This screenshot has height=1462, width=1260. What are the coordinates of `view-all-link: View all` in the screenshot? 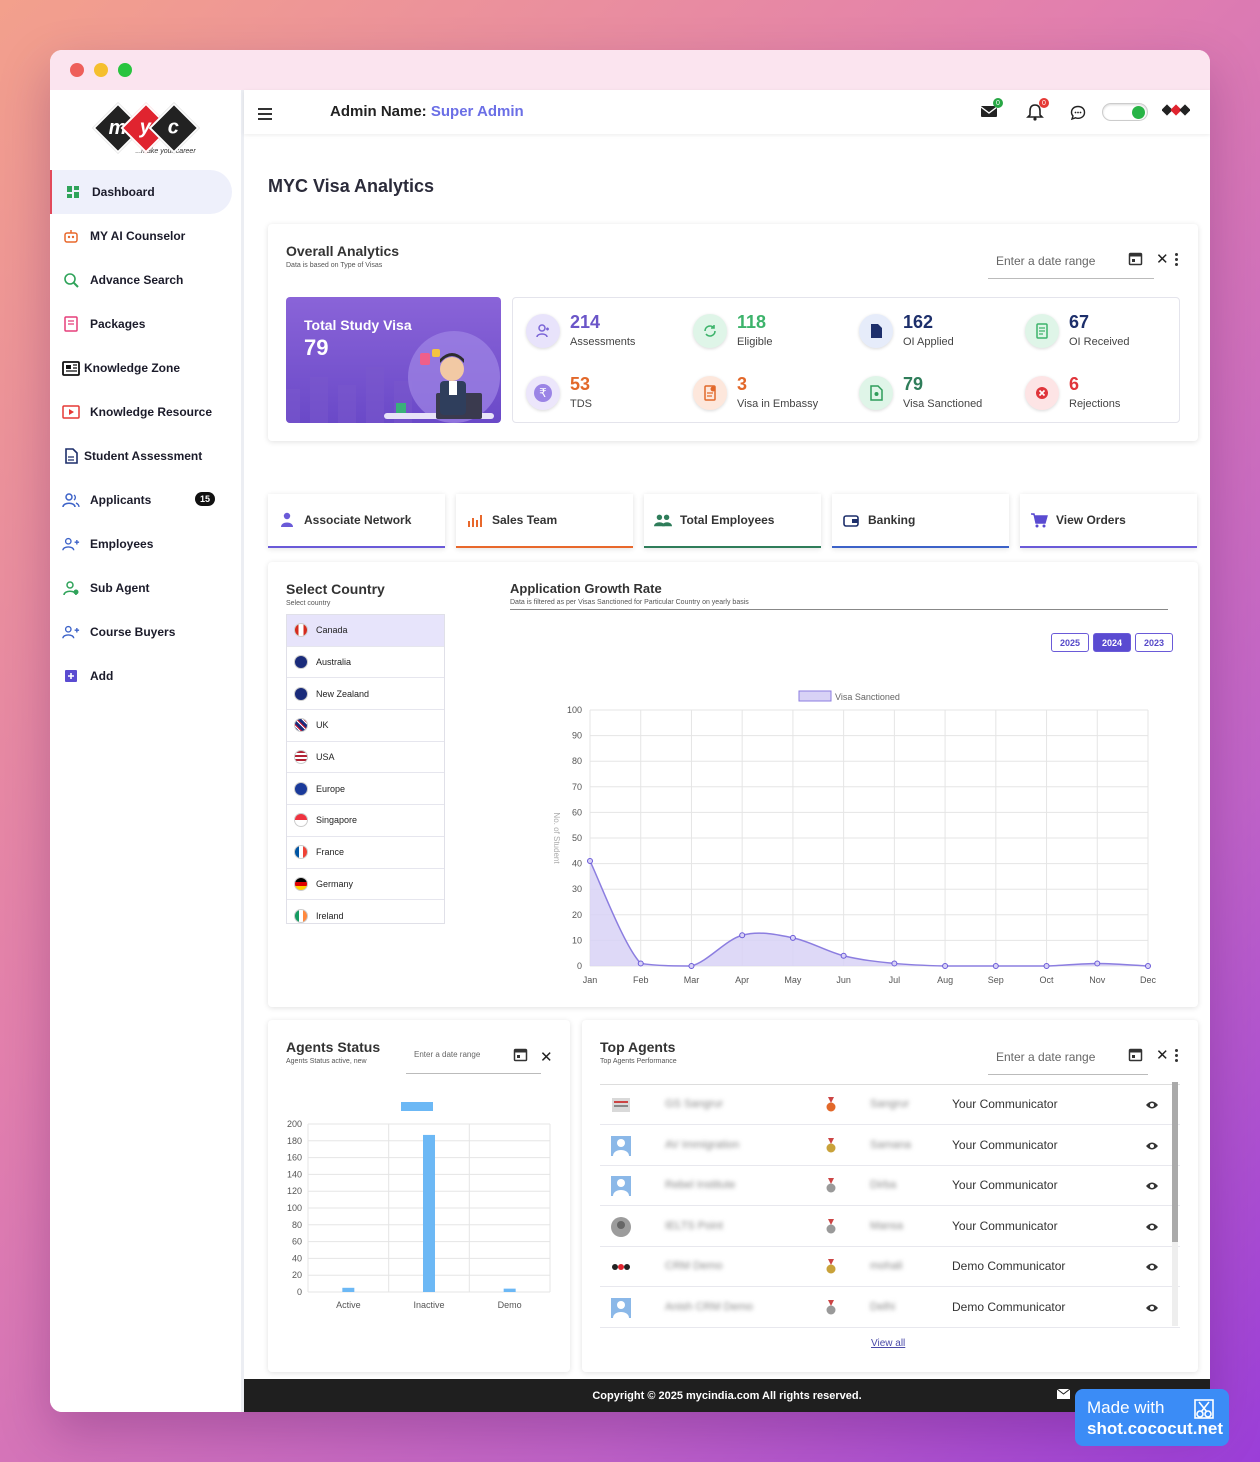 It's located at (888, 1343).